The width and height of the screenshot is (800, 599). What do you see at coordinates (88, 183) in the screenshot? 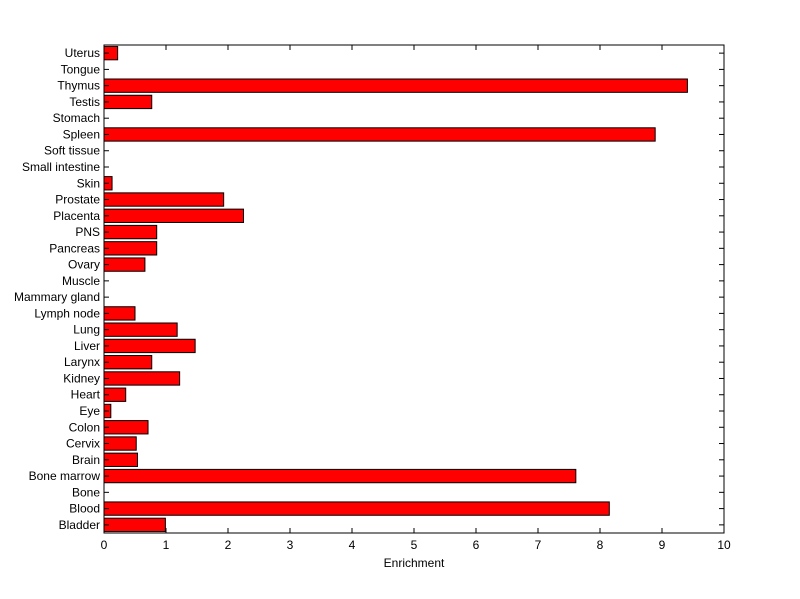
I see `y-tick-label: Skin` at bounding box center [88, 183].